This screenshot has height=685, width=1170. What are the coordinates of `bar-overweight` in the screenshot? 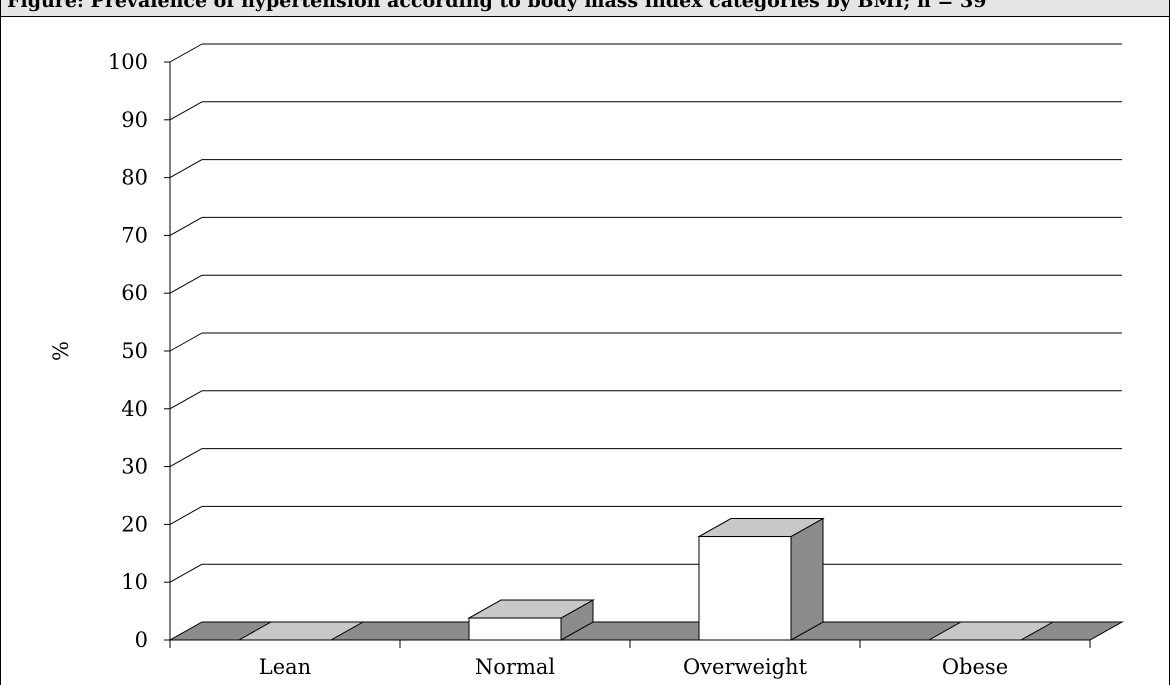 It's located at (745, 588).